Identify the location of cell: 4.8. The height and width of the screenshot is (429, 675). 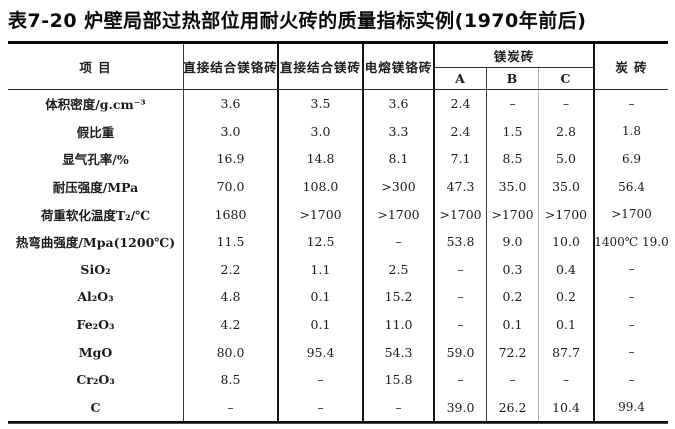
(230, 297).